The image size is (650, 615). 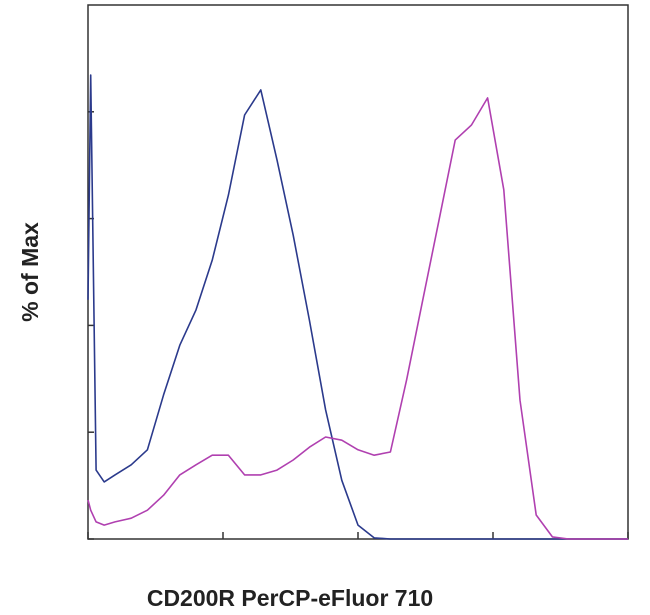 What do you see at coordinates (30, 272) in the screenshot?
I see `y-axis-label: % of Max` at bounding box center [30, 272].